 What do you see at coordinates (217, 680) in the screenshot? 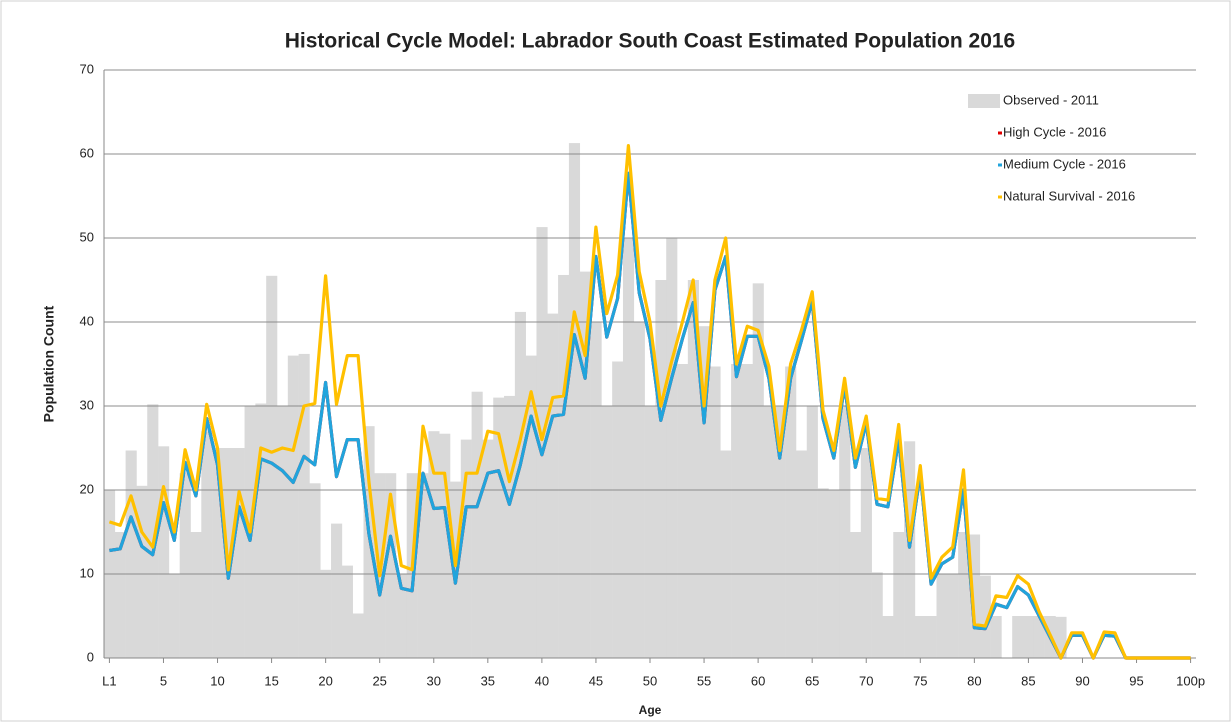
I see `x-tick-label: 10` at bounding box center [217, 680].